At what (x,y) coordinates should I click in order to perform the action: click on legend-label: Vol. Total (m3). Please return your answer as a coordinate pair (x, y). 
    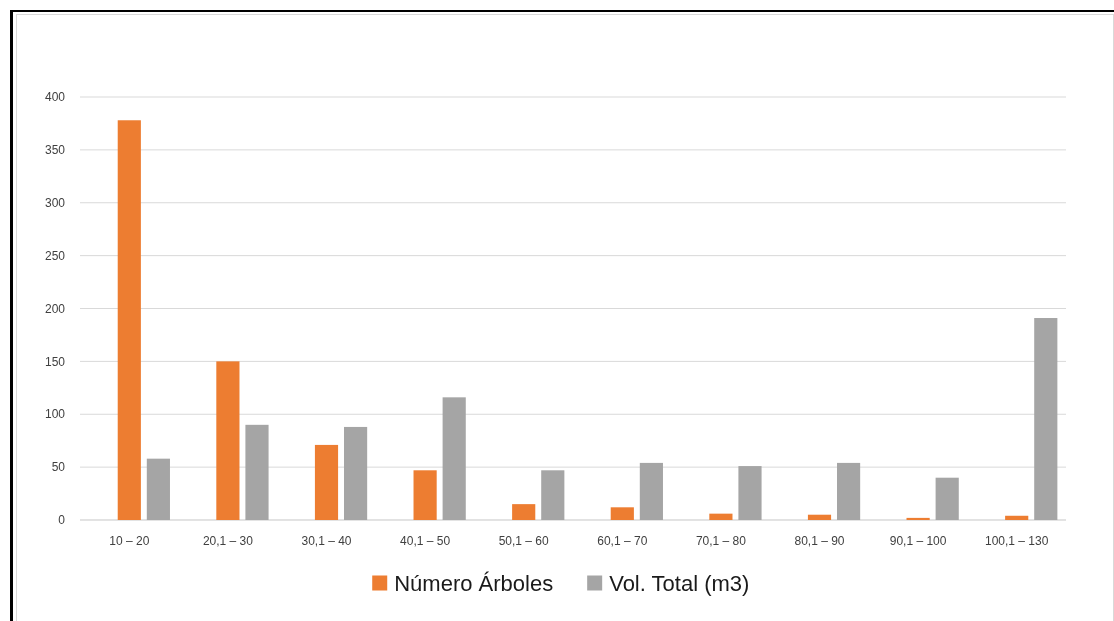
    Looking at the image, I should click on (679, 583).